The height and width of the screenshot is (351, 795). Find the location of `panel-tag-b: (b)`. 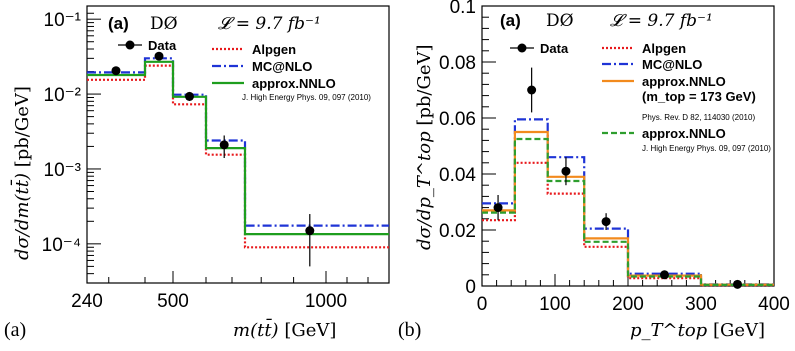

panel-tag-b: (b) is located at coordinates (409, 330).